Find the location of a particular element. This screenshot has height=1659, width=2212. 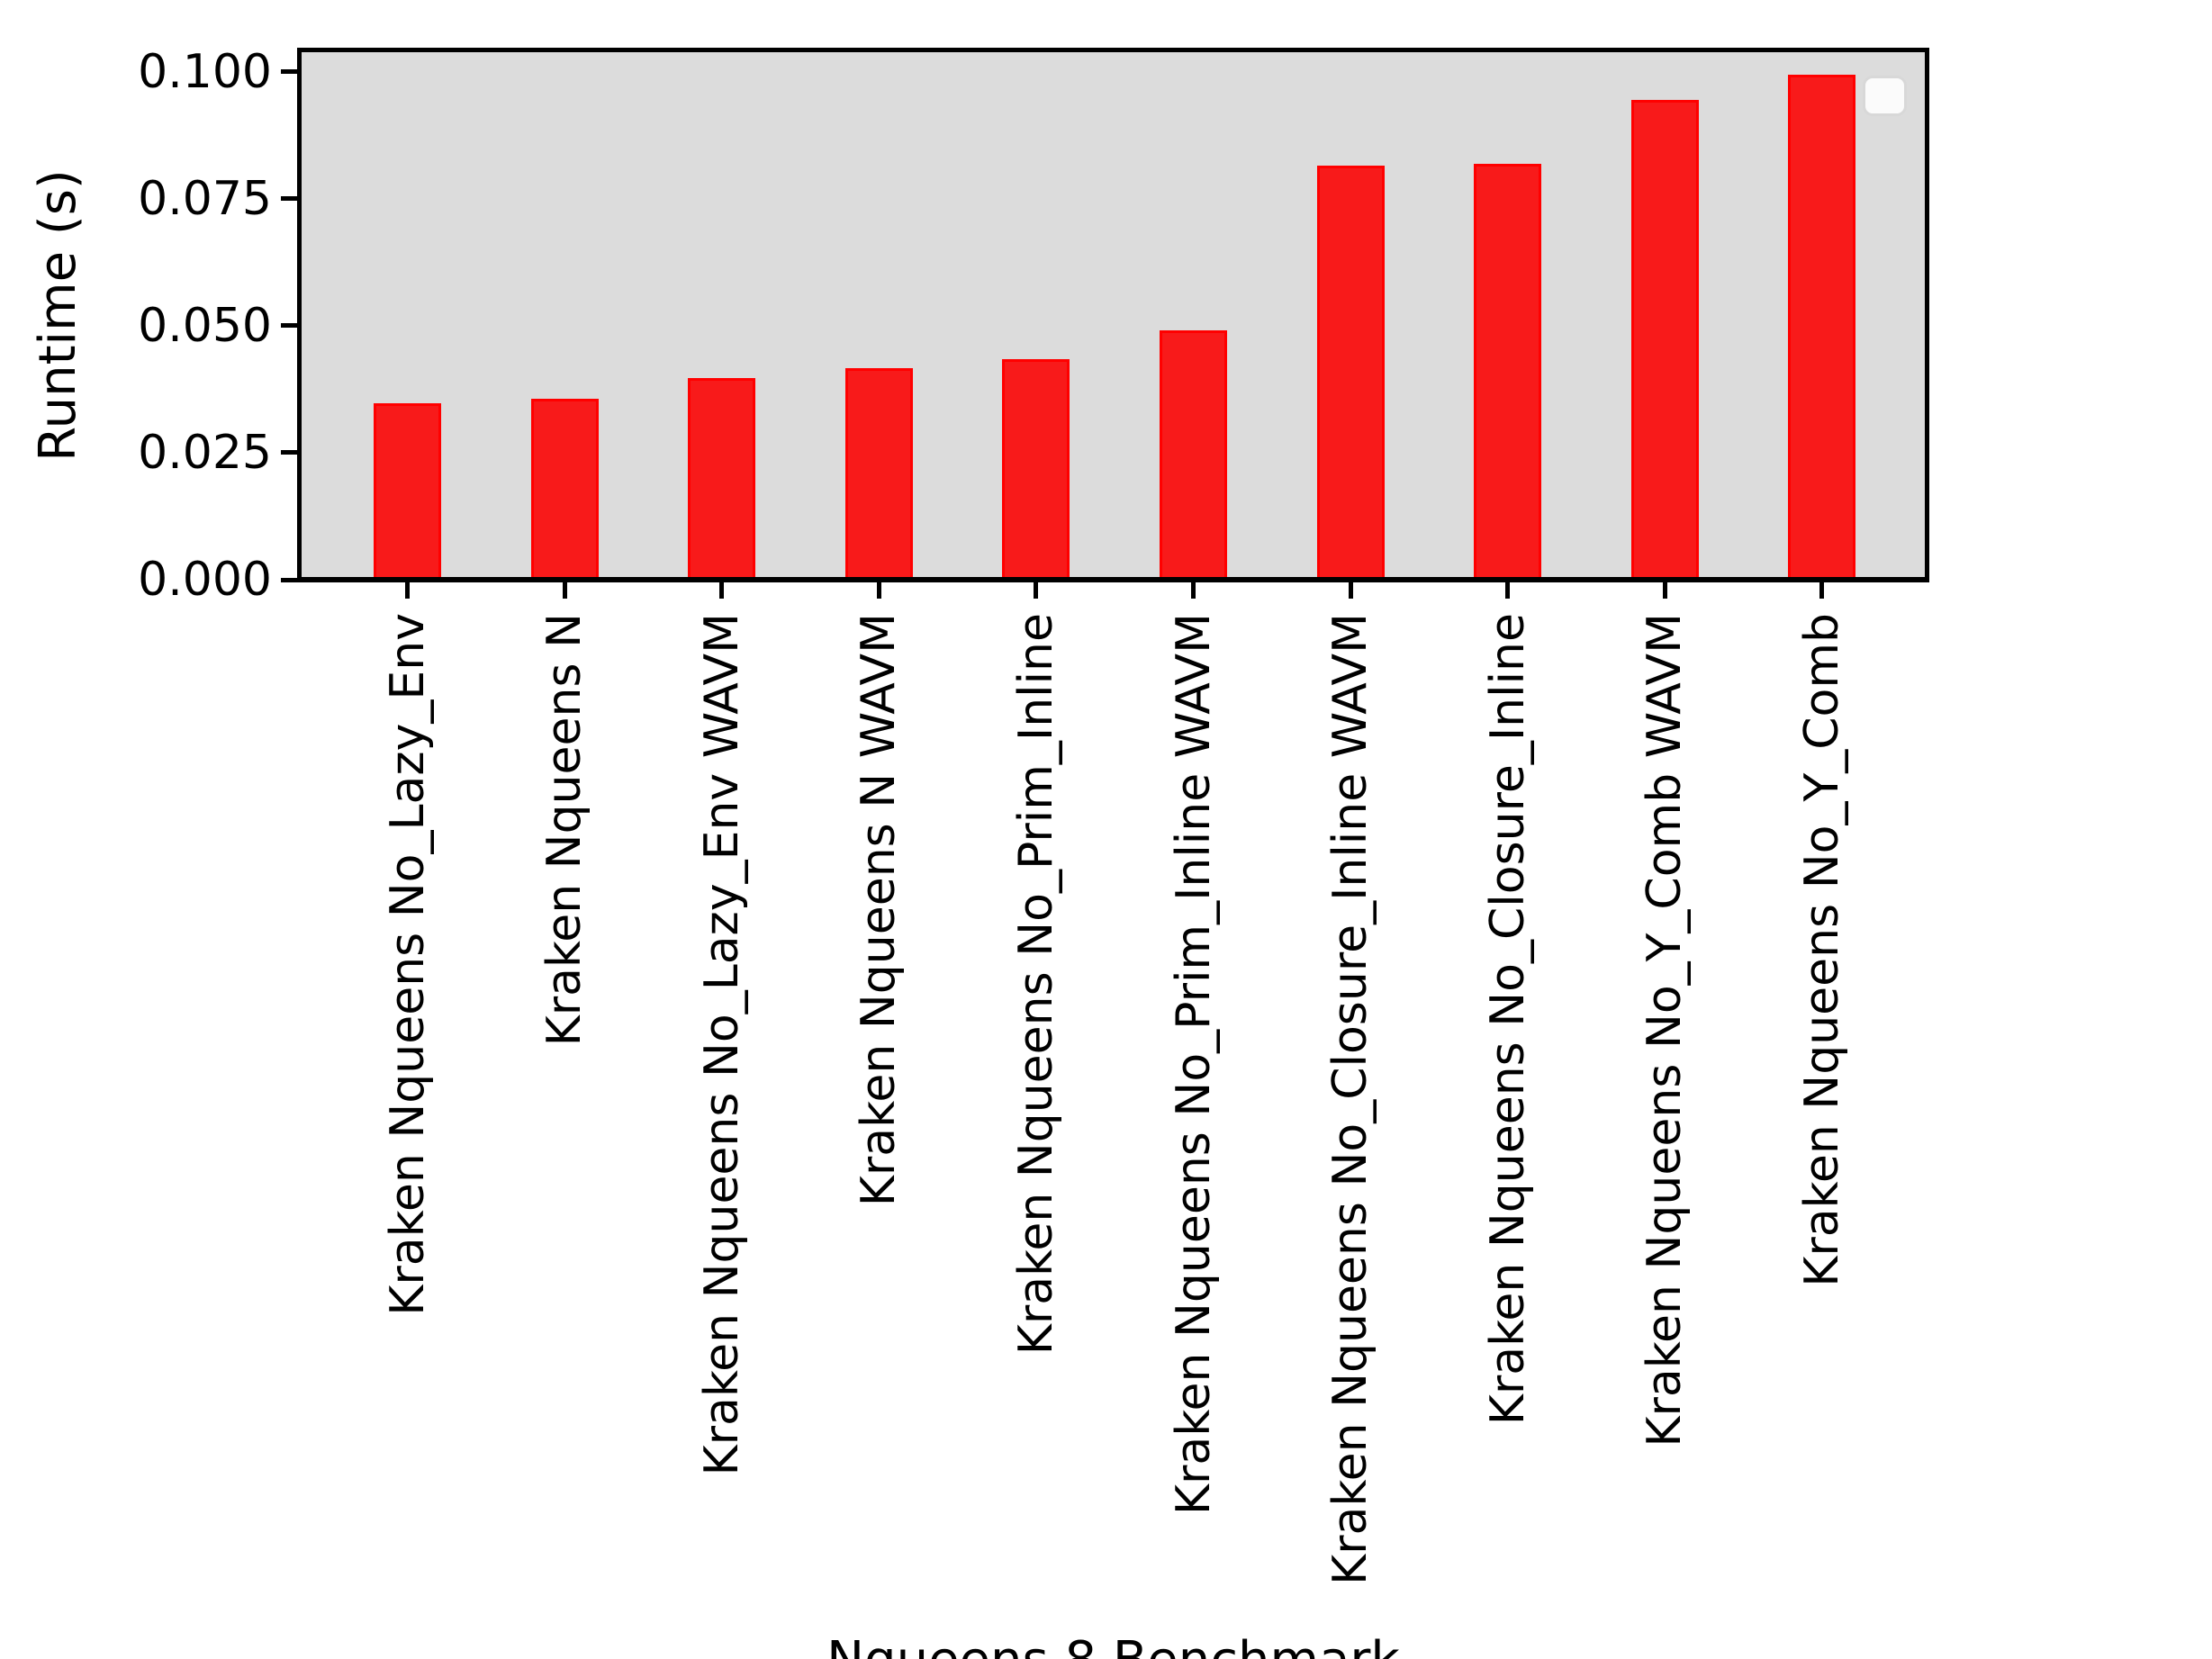

x-tick-label: Kraken Nqueens No_Prim_Inline WAVM is located at coordinates (1193, 1064).